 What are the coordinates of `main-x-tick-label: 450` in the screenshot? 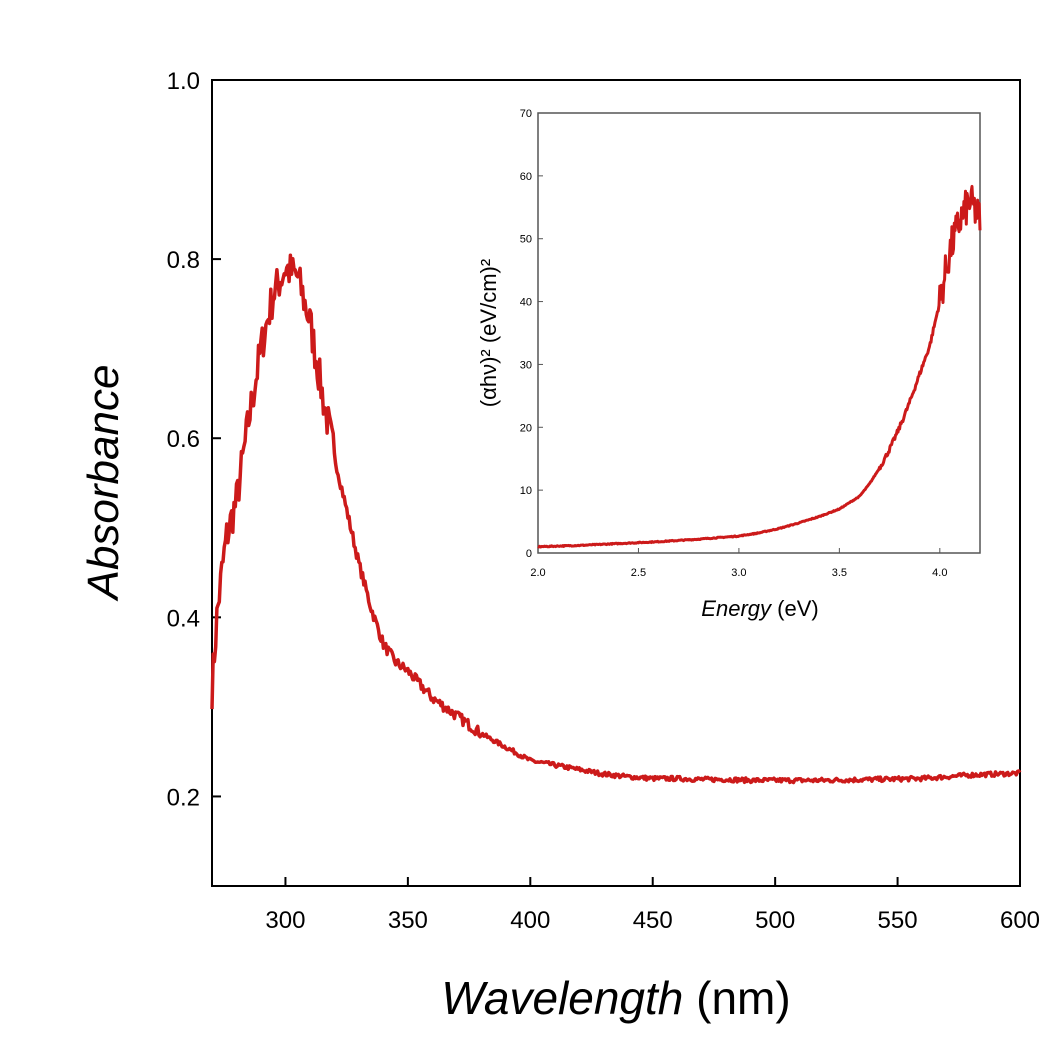 It's located at (653, 920).